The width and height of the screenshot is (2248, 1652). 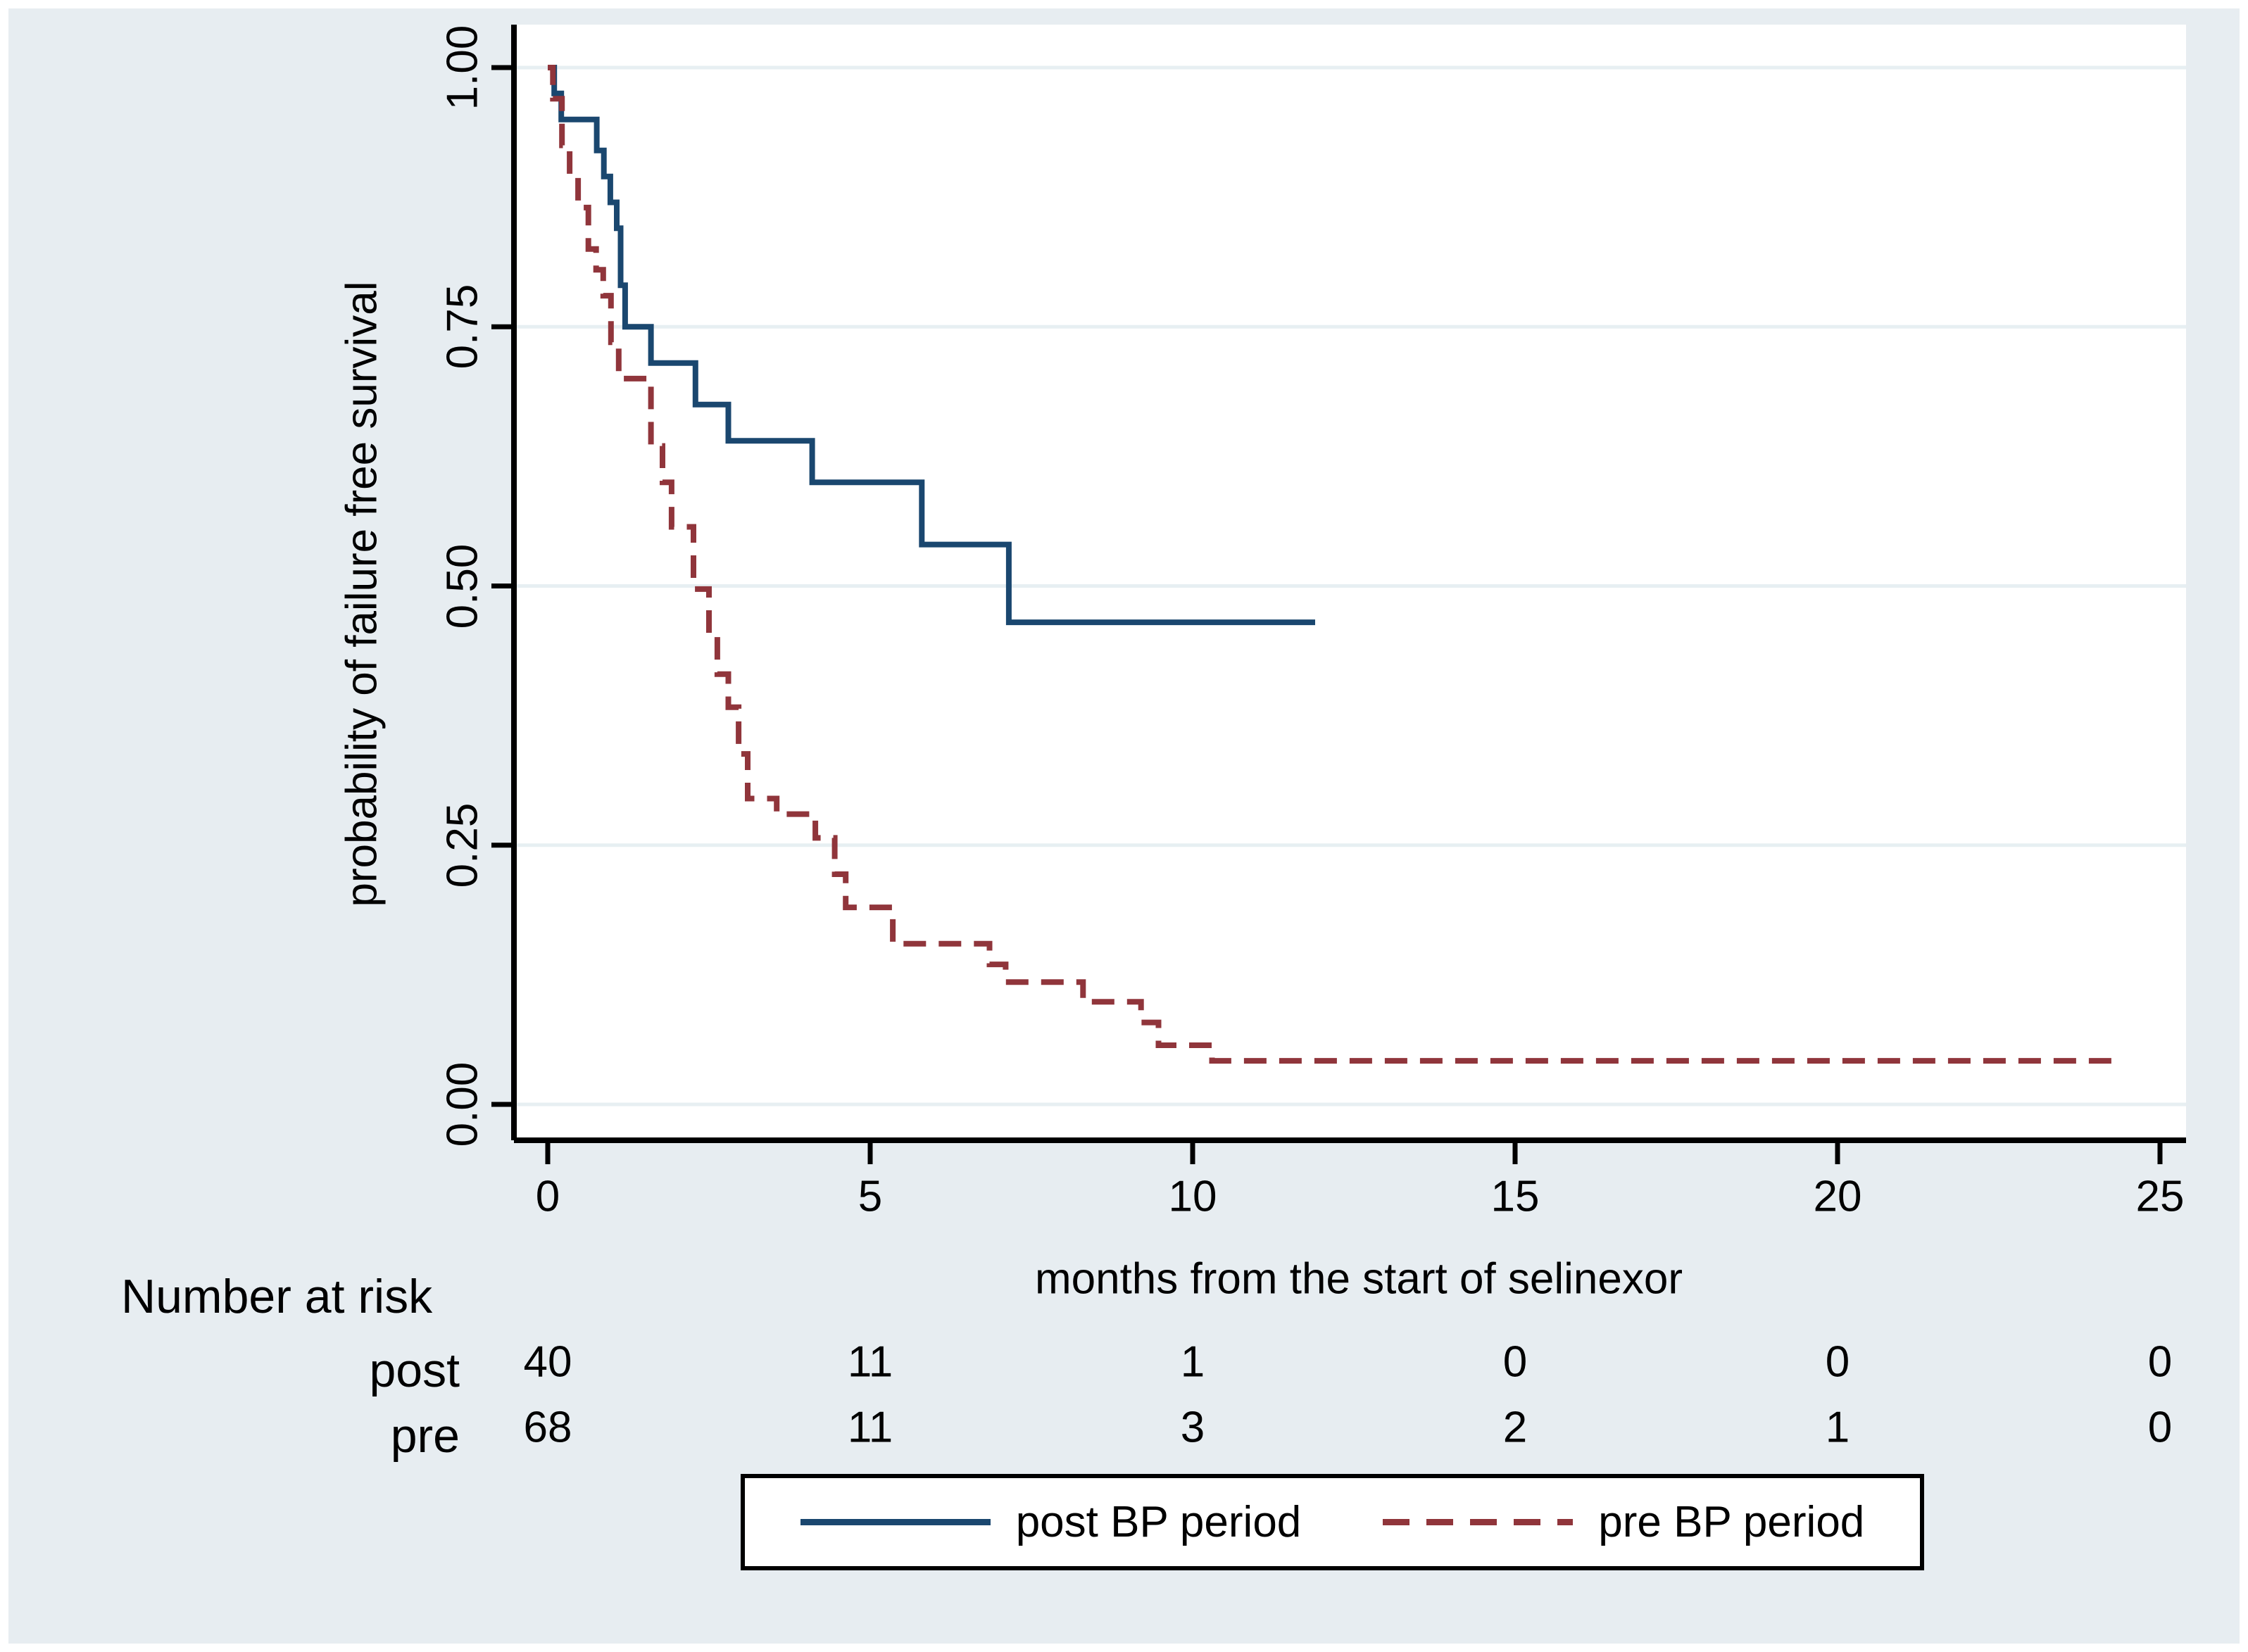 What do you see at coordinates (463, 327) in the screenshot?
I see `y-tick-label-0.75: 0.75` at bounding box center [463, 327].